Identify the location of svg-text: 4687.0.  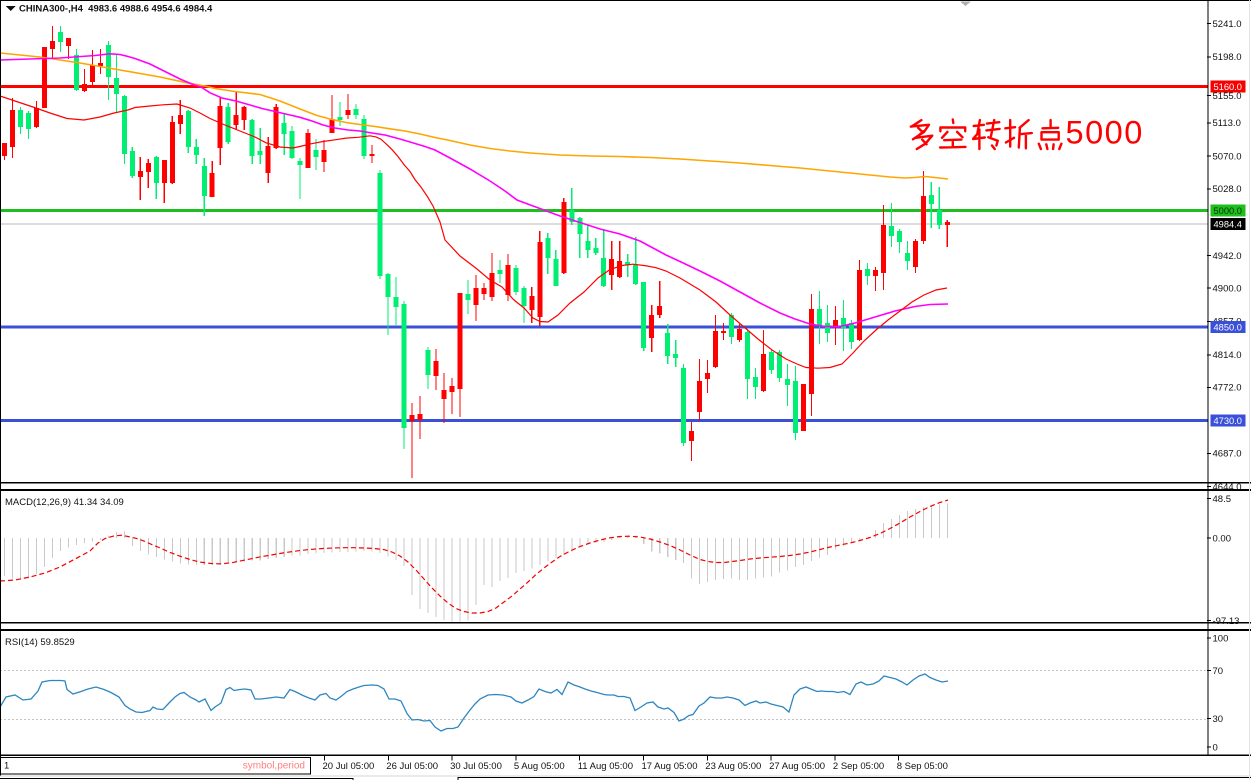
(1227, 454).